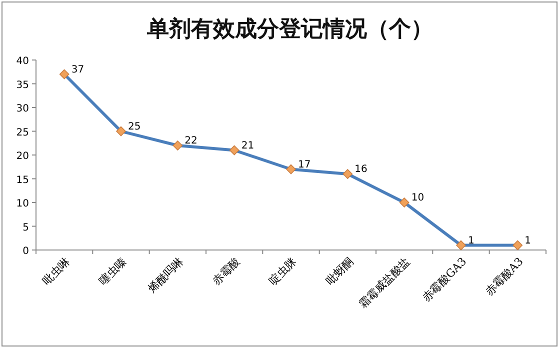 The width and height of the screenshot is (560, 349). What do you see at coordinates (361, 169) in the screenshot?
I see `data-label: 16` at bounding box center [361, 169].